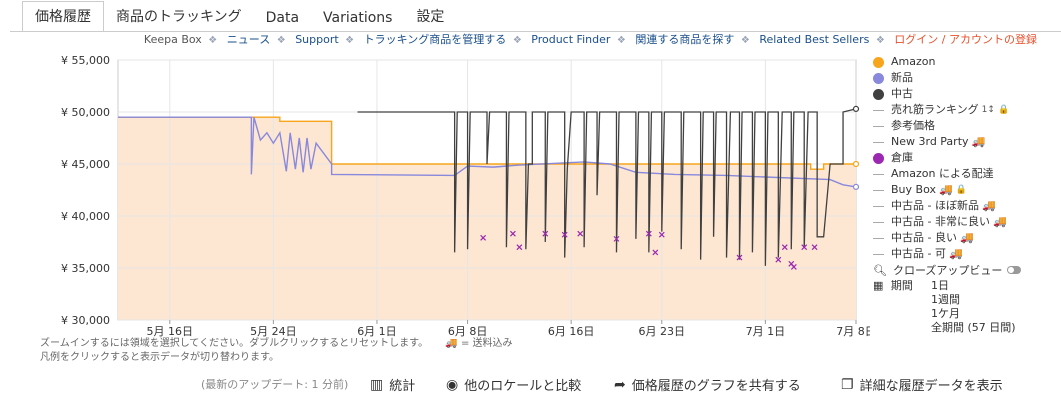 Image resolution: width=1061 pixels, height=403 pixels. What do you see at coordinates (941, 78) in the screenshot?
I see `legend-item: 新品` at bounding box center [941, 78].